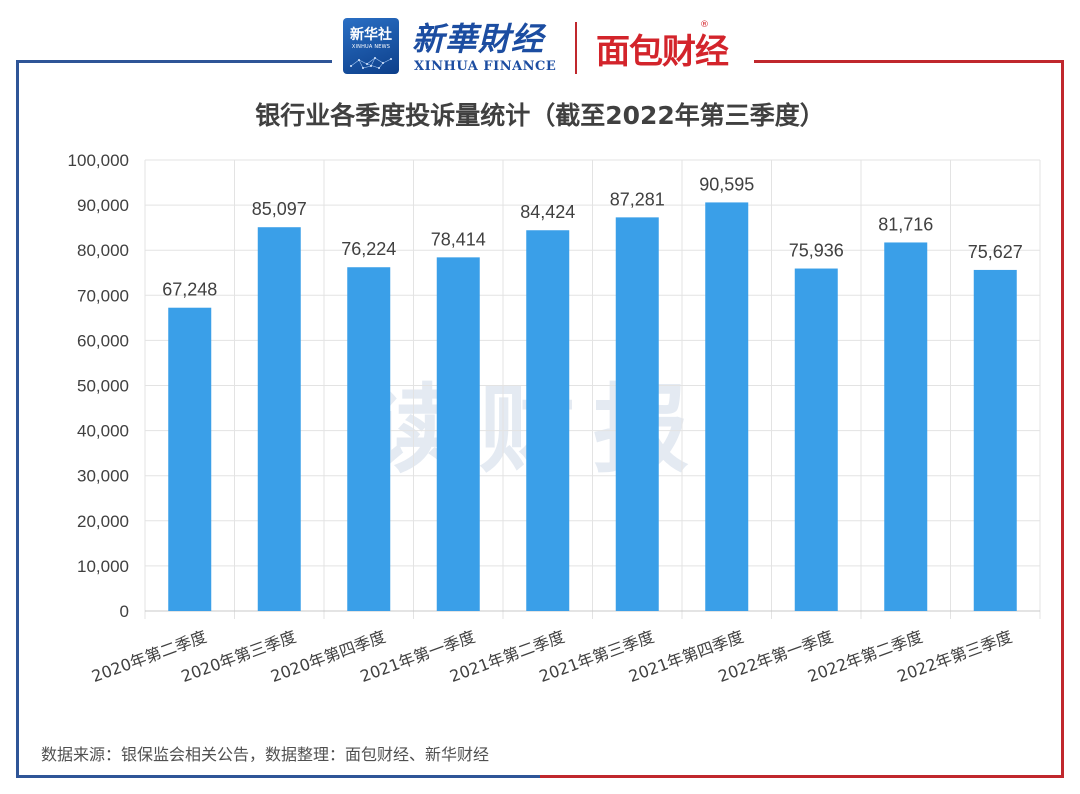  I want to click on mianbao-finance-logo: 面包财经, so click(662, 52).